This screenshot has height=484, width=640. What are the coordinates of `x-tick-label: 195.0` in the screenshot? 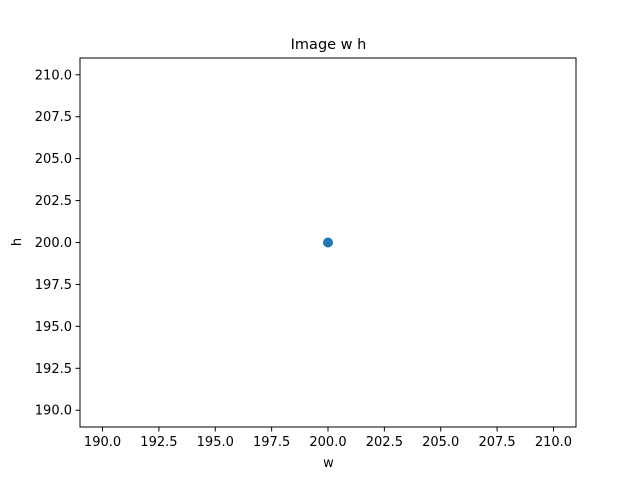 It's located at (215, 442).